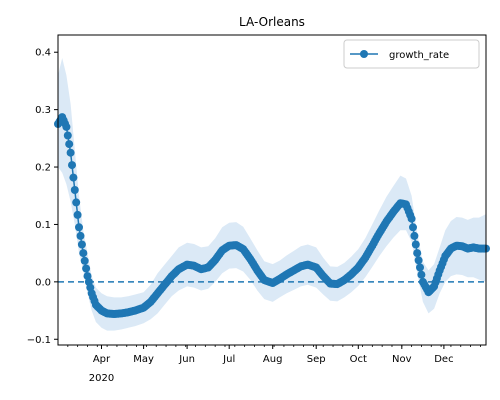 Image resolution: width=500 pixels, height=400 pixels. I want to click on x-tick-label: Oct, so click(358, 359).